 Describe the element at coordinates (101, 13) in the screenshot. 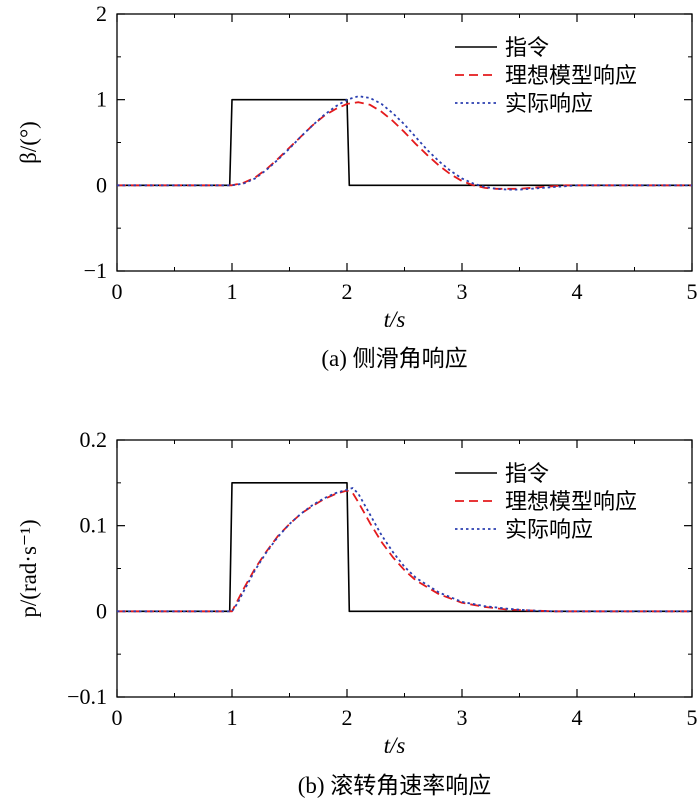

I see `y-tick-label: 2` at that location.